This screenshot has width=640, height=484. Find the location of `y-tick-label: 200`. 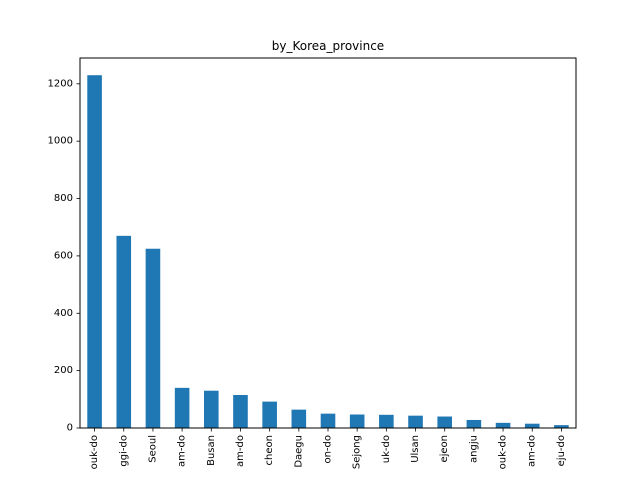

y-tick-label: 200 is located at coordinates (63, 370).